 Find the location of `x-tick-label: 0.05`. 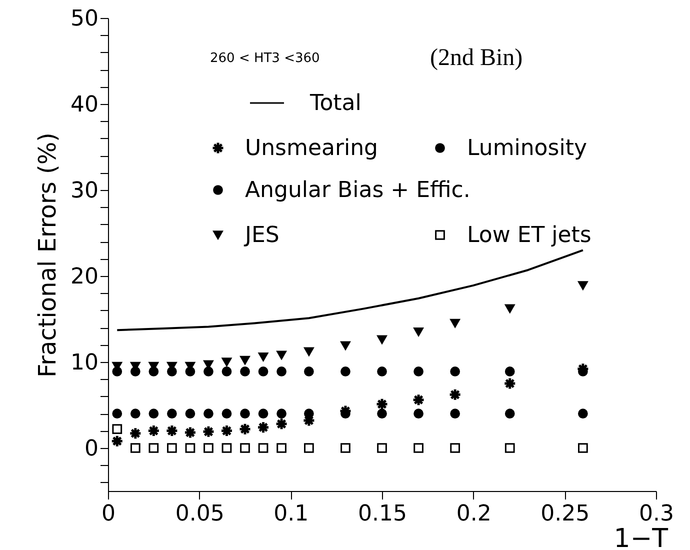

x-tick-label: 0.05 is located at coordinates (199, 514).